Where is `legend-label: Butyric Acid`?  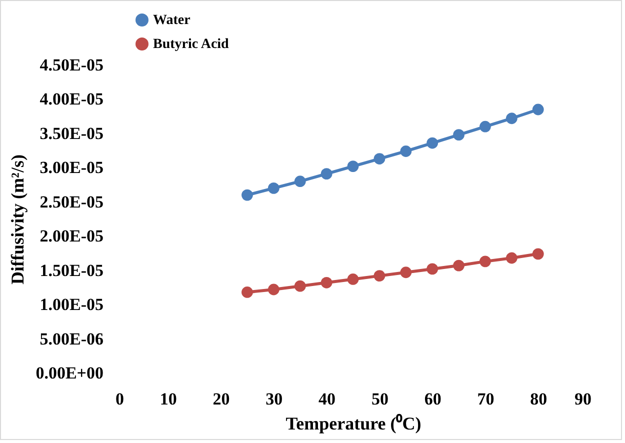
legend-label: Butyric Acid is located at coordinates (191, 44).